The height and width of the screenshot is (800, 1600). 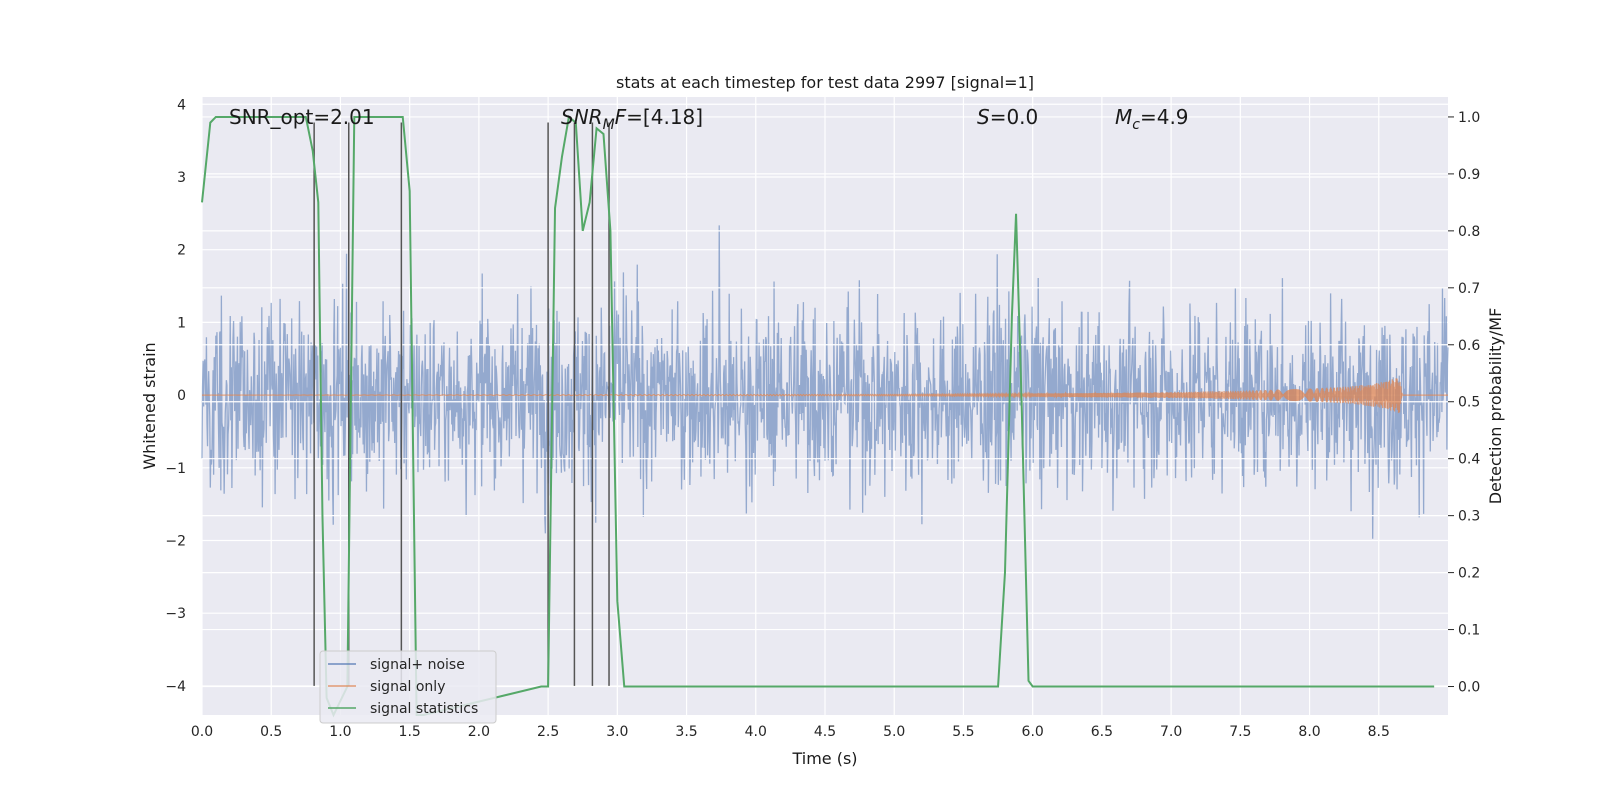 What do you see at coordinates (1469, 346) in the screenshot?
I see `right-y-tick-label: 0.6` at bounding box center [1469, 346].